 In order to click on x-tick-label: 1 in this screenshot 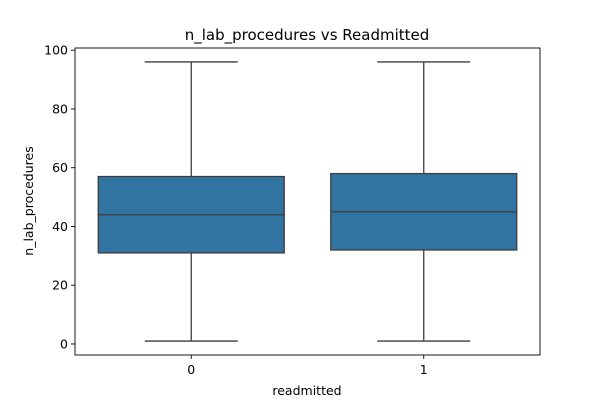, I will do `click(424, 369)`.